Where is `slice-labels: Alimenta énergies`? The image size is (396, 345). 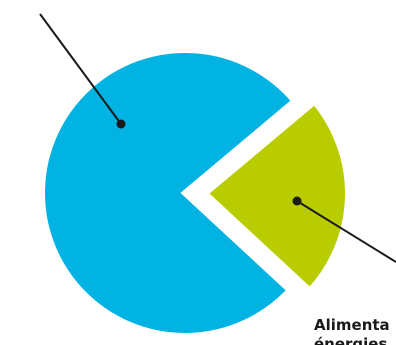 slice-labels: Alimenta énergies is located at coordinates (352, 330).